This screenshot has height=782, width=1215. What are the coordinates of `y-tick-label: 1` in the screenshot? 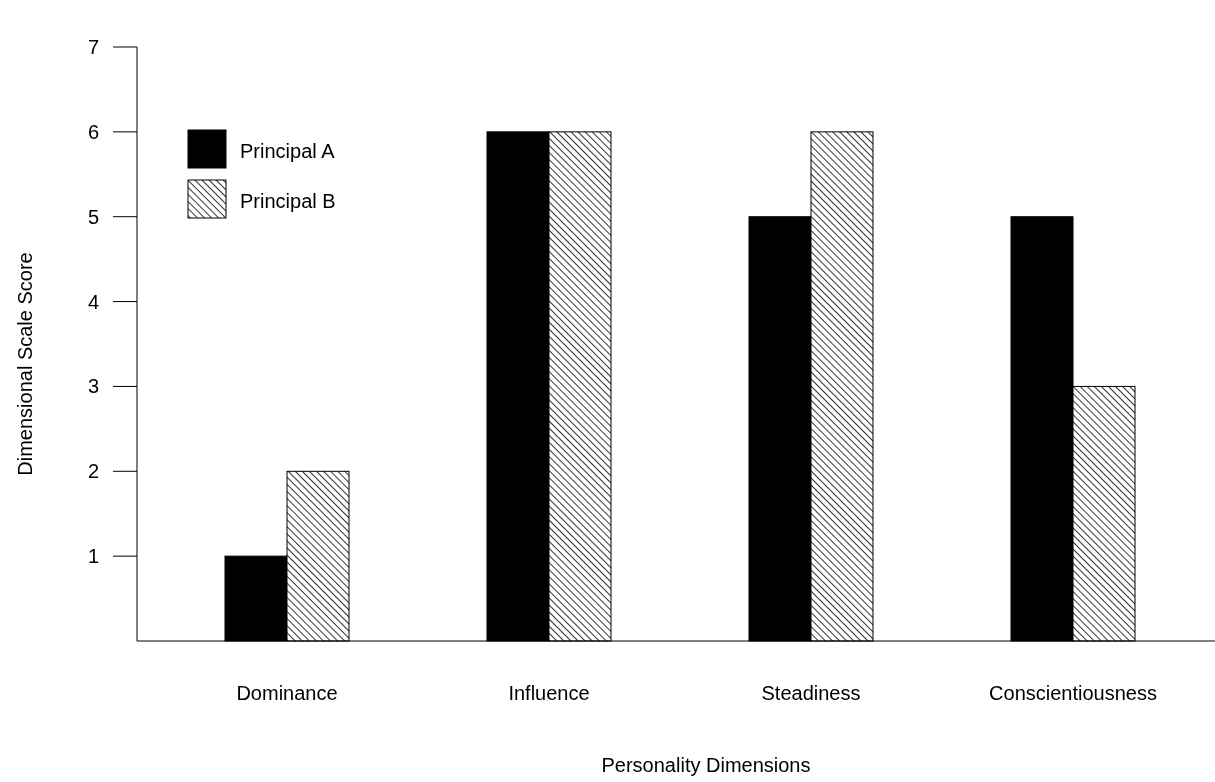 It's located at (93, 556).